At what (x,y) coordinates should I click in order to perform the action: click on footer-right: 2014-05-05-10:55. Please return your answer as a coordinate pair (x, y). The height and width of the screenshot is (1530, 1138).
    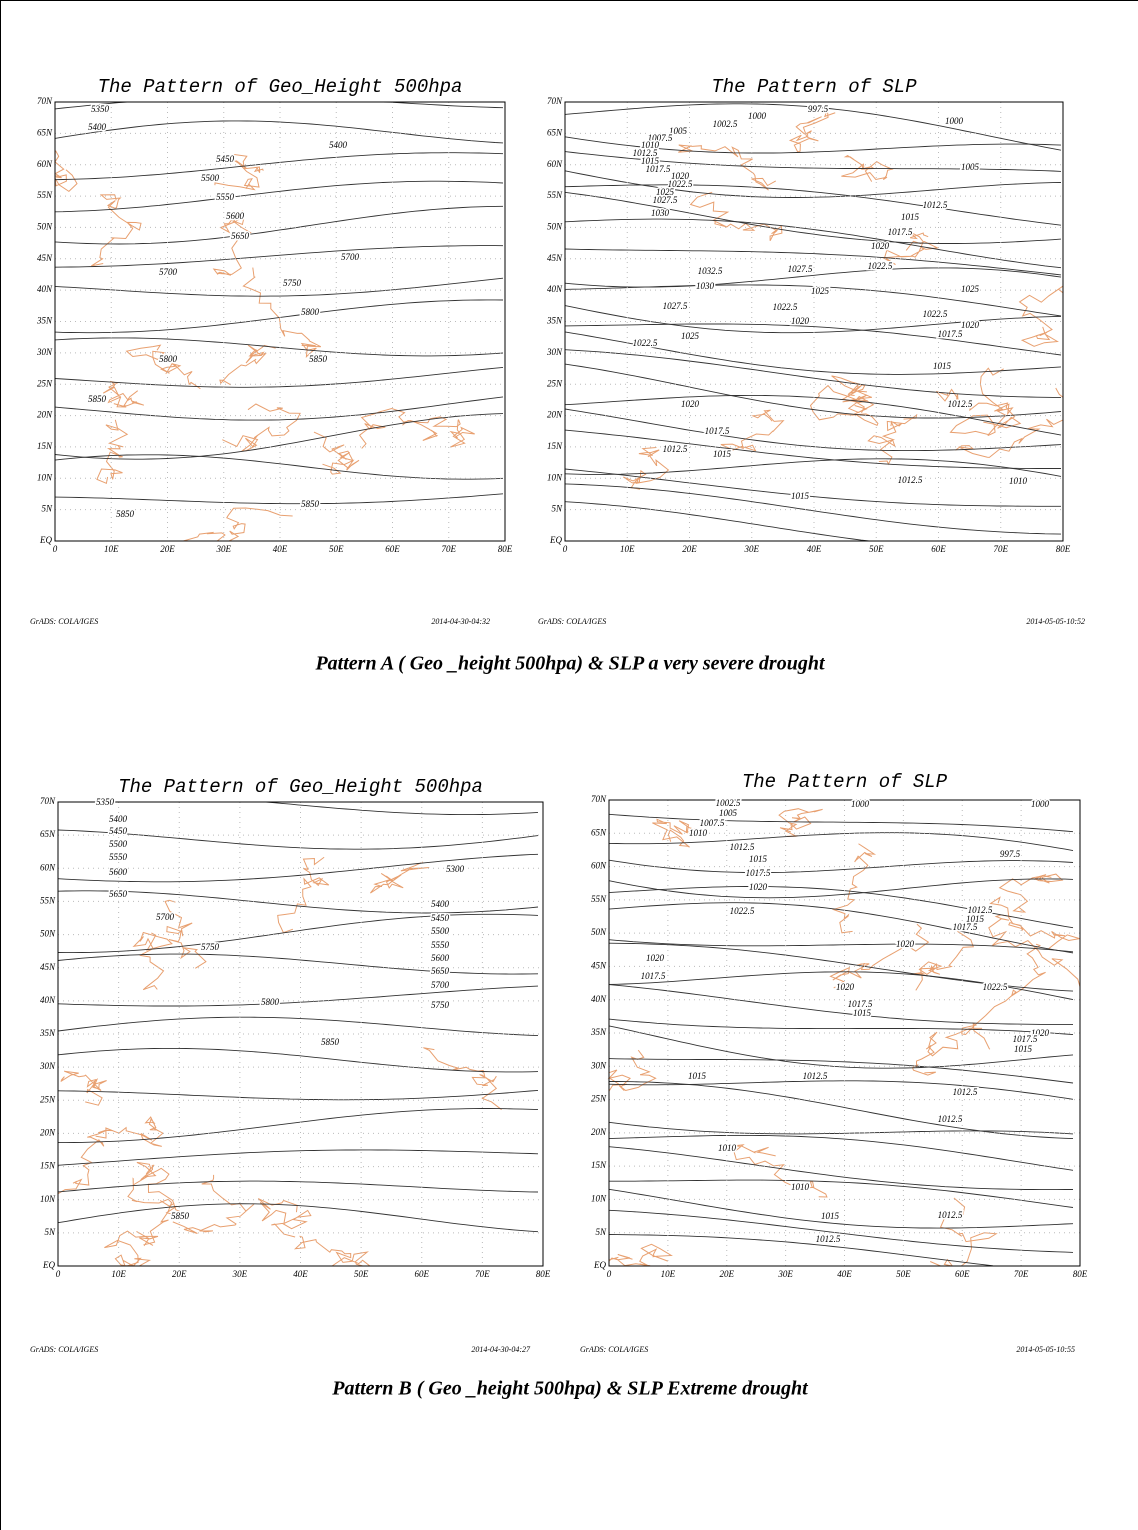
    Looking at the image, I should click on (1045, 1349).